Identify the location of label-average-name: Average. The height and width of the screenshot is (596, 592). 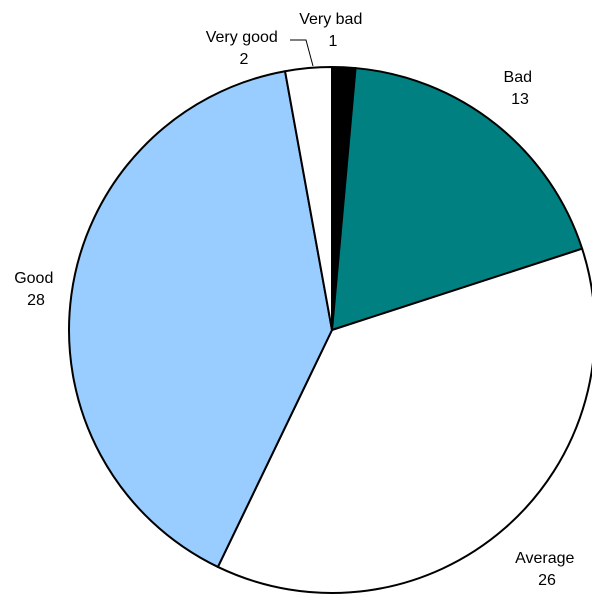
(544, 558).